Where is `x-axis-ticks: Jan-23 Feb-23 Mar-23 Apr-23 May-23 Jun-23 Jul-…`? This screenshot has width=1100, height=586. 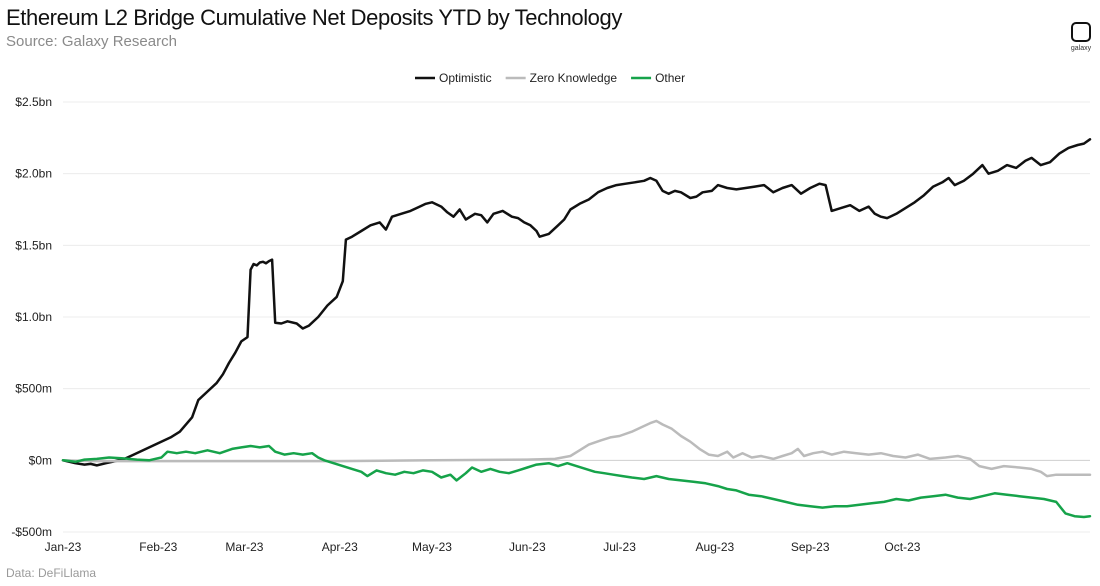 x-axis-ticks: Jan-23 Feb-23 Mar-23 Apr-23 May-23 Jun-23 Jul-… is located at coordinates (483, 547).